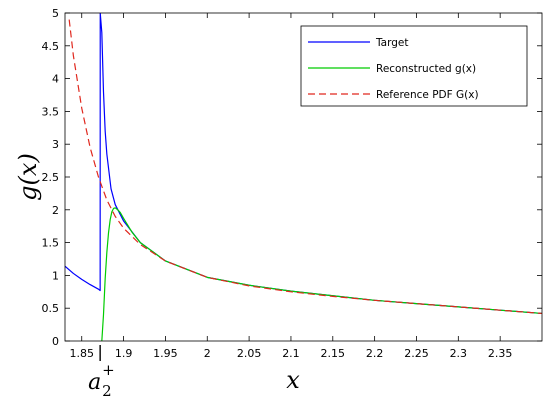 This screenshot has width=550, height=403. Describe the element at coordinates (427, 95) in the screenshot. I see `legend-label-reference: Reference PDF G(x)` at that location.